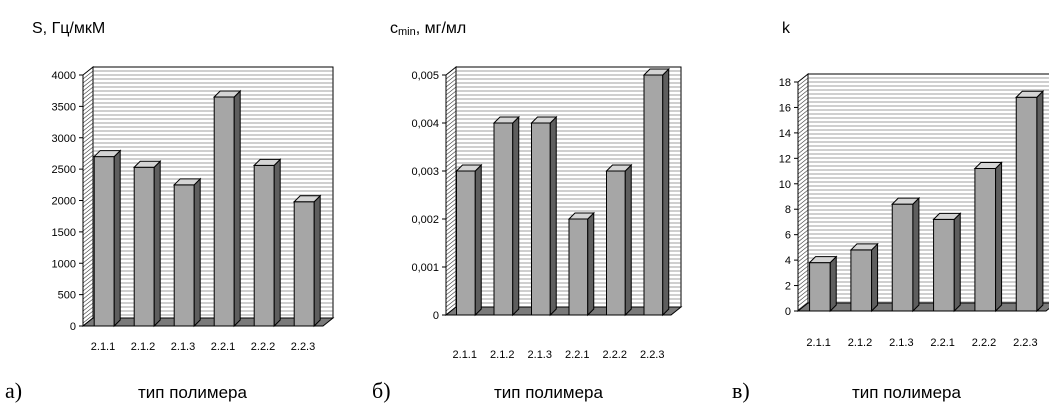 The width and height of the screenshot is (1049, 407). What do you see at coordinates (788, 210) in the screenshot?
I see `y-tick-label: 8` at bounding box center [788, 210].